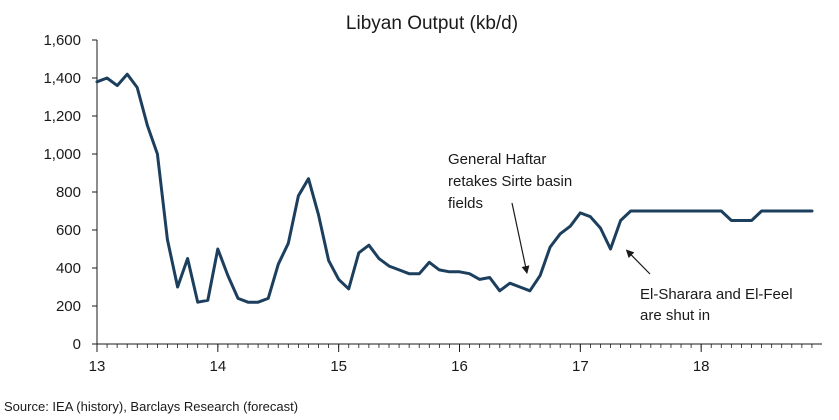 Image resolution: width=839 pixels, height=420 pixels. Describe the element at coordinates (217, 366) in the screenshot. I see `x-tick-label: 14` at that location.